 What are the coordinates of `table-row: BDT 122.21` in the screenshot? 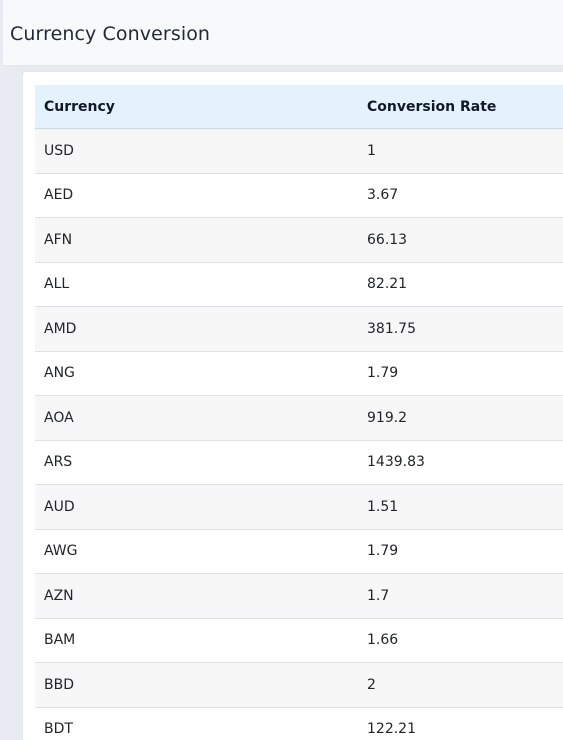 It's located at (299, 723).